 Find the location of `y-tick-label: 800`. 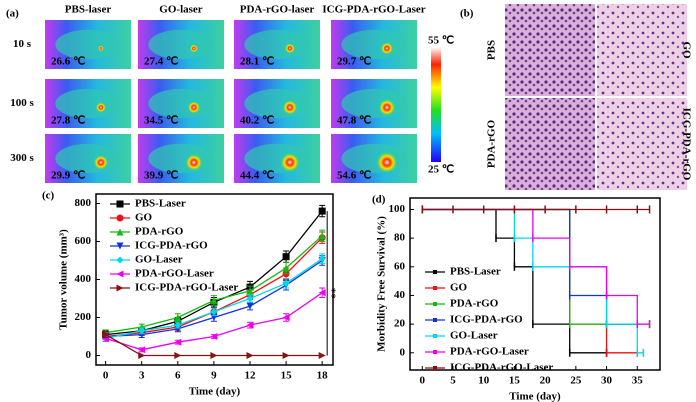

y-tick-label: 800 is located at coordinates (83, 203).